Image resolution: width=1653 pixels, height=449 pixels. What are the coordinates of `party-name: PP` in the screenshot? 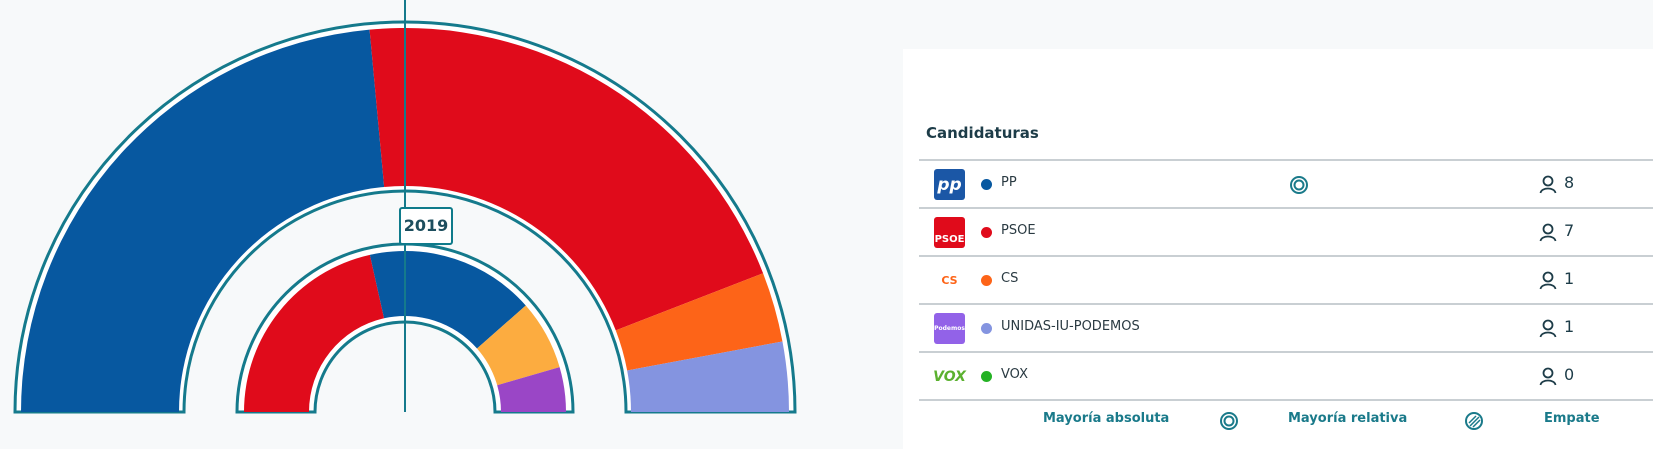 It's located at (1009, 182).